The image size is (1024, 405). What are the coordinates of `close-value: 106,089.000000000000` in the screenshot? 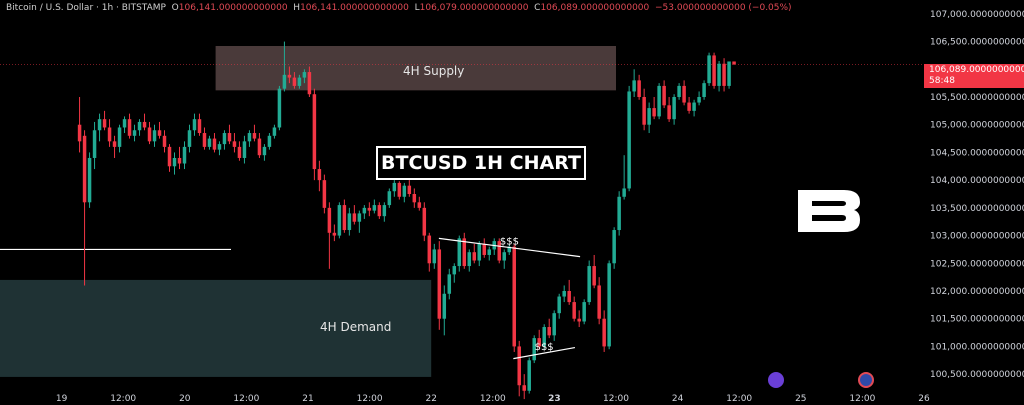 It's located at (595, 8).